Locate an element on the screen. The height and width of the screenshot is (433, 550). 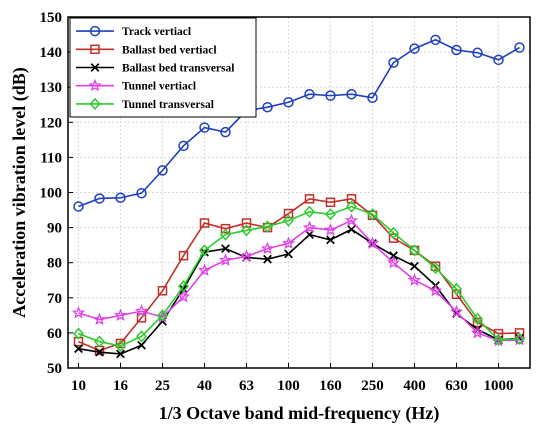
x-tick-label: 63 is located at coordinates (246, 386).